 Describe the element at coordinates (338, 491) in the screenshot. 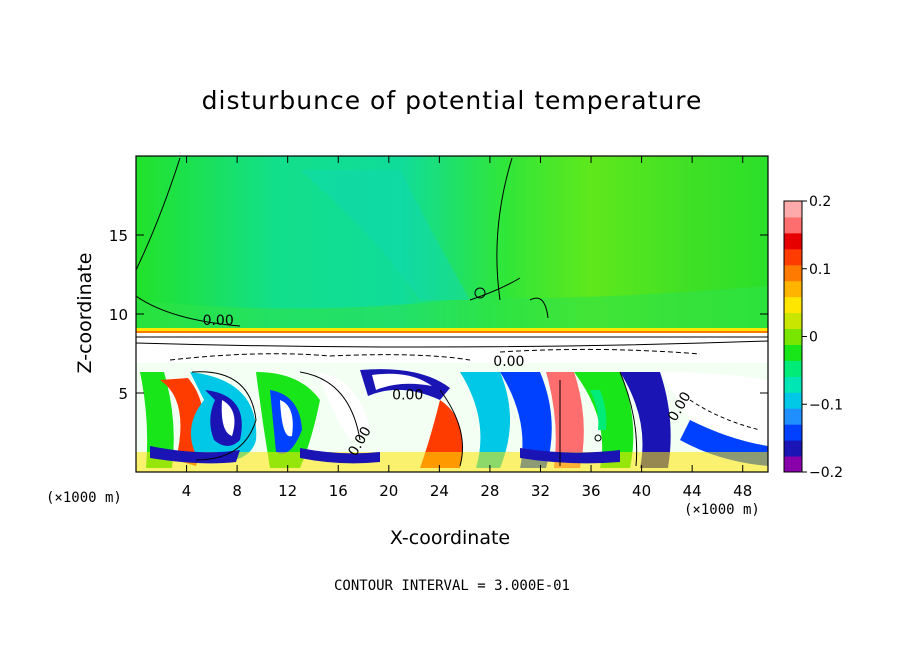

I see `x-tick-label: 16` at that location.